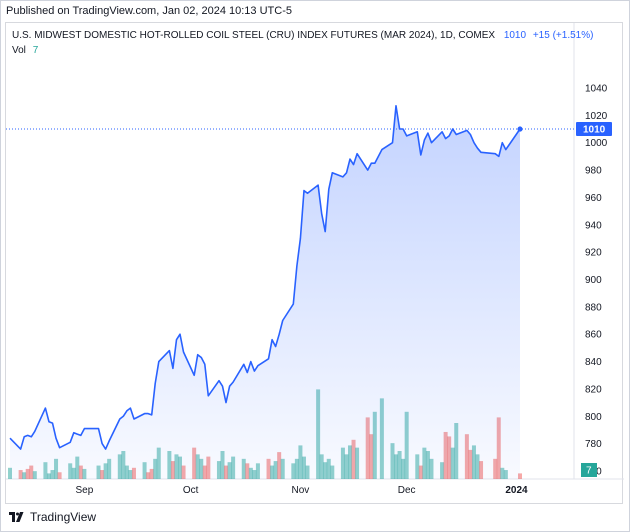 The width and height of the screenshot is (630, 532). I want to click on price-tick-label: 800, so click(593, 417).